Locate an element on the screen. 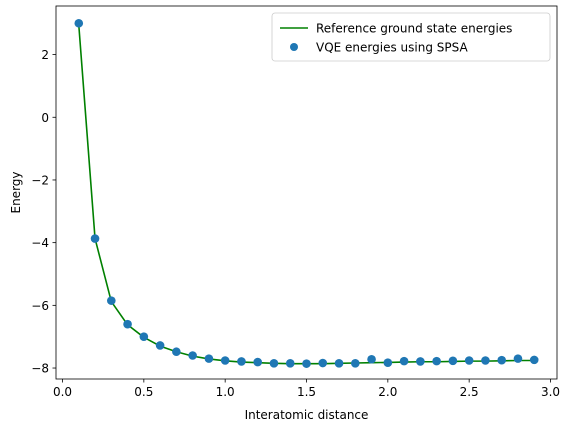 The image size is (570, 432). y-tick-label: −4 is located at coordinates (40, 243).